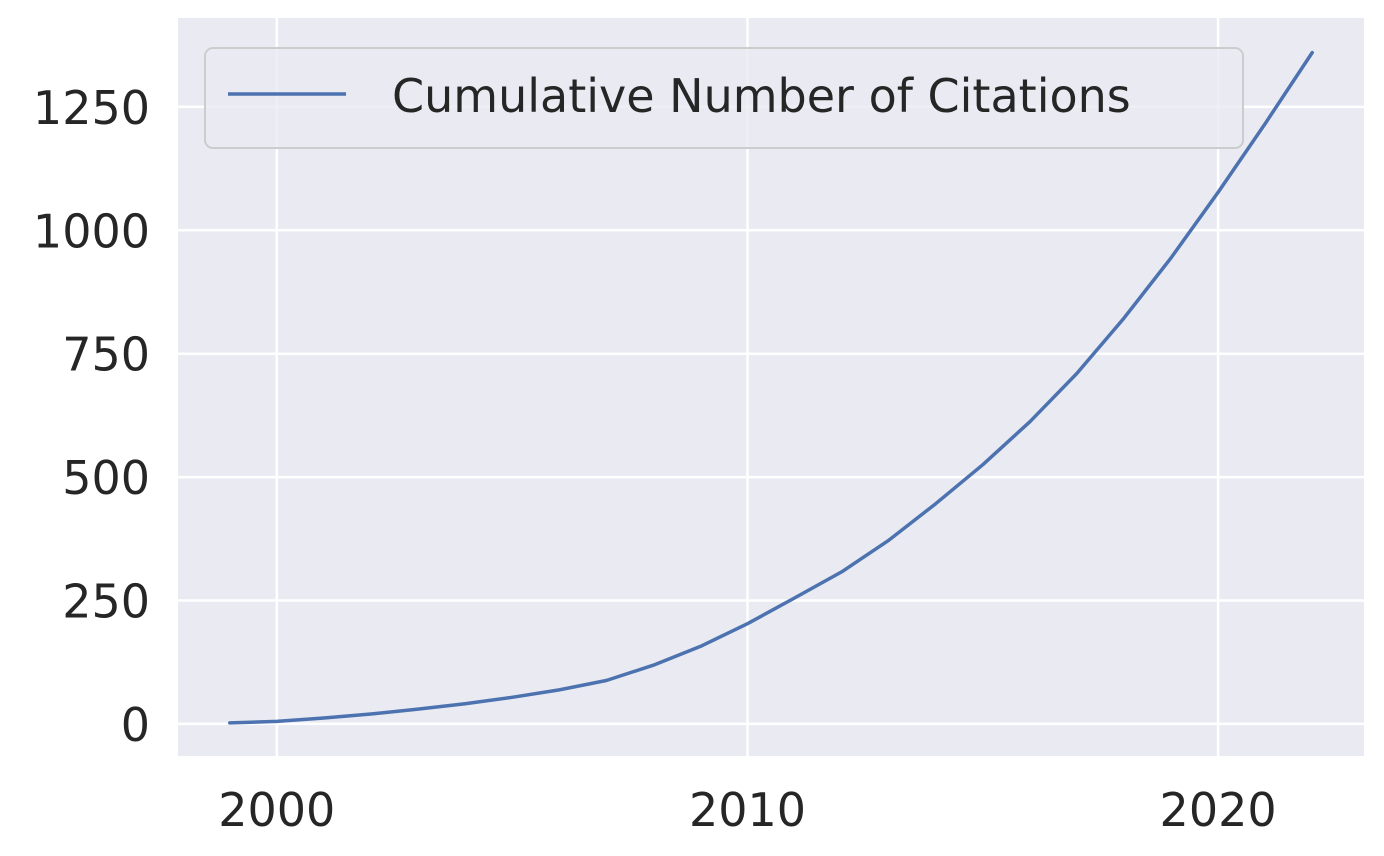 The image size is (1384, 856). Describe the element at coordinates (91, 231) in the screenshot. I see `y-tick-label: 1000` at that location.